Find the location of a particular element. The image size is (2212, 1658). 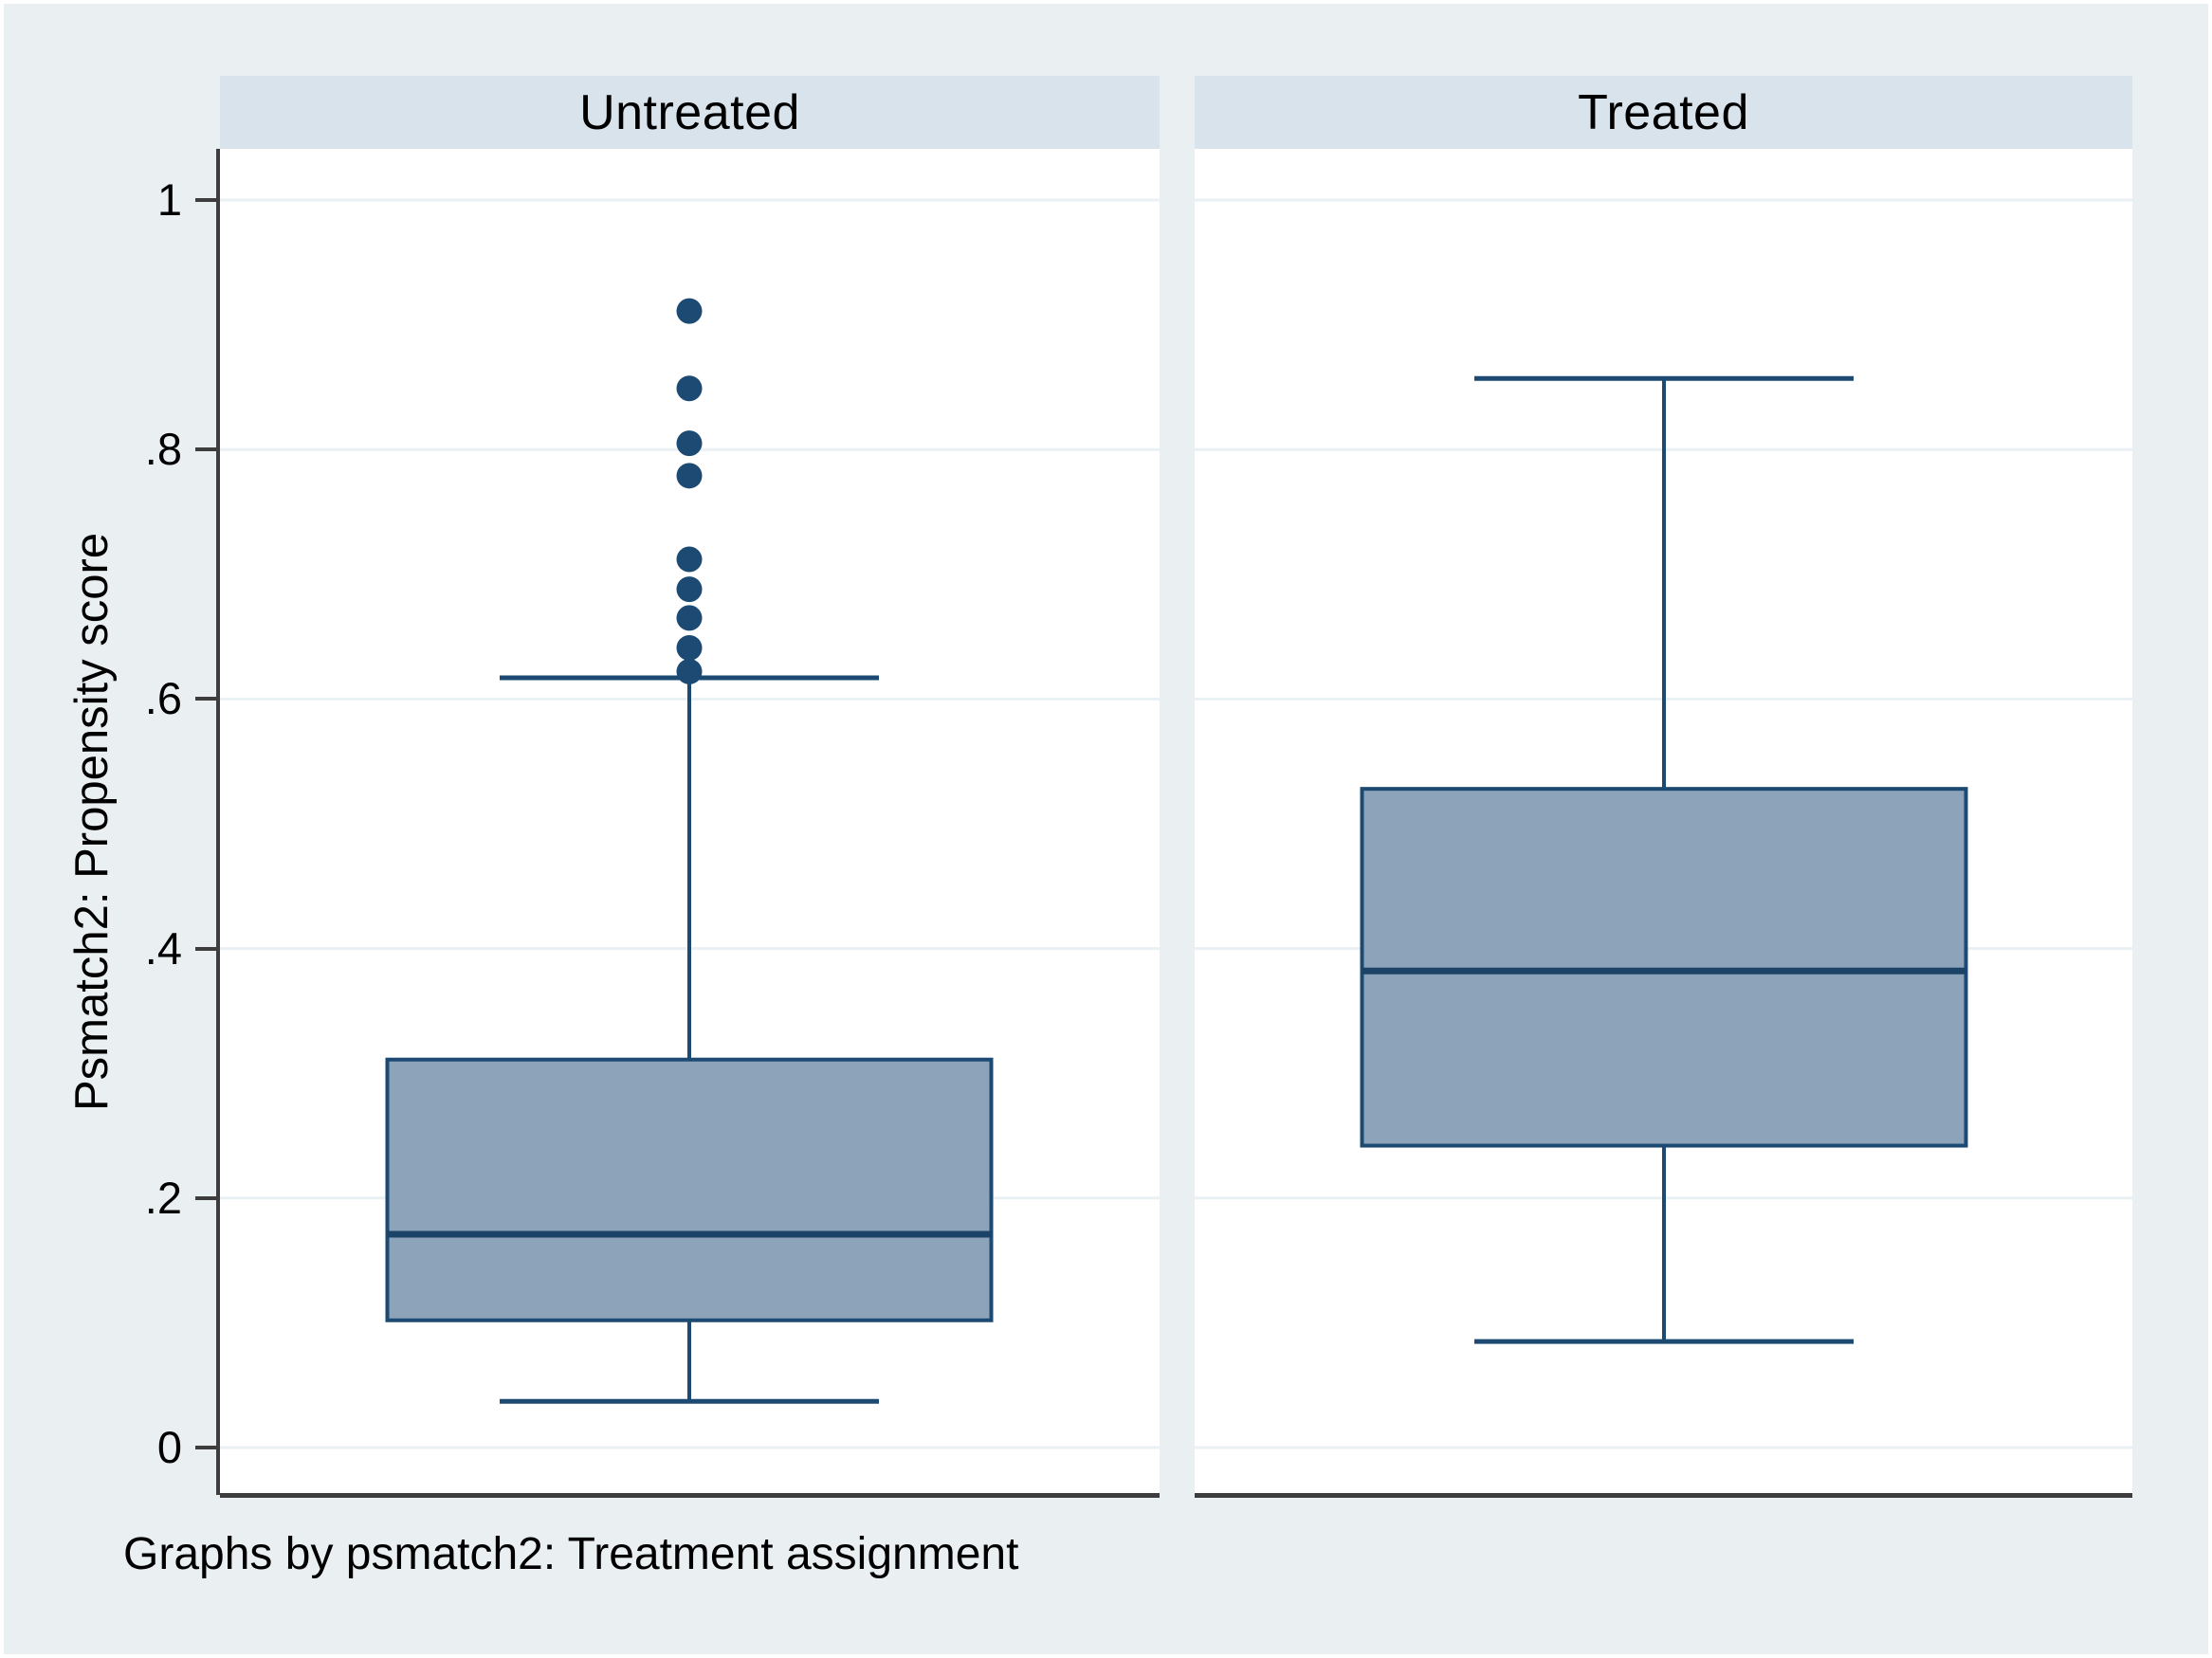

y-axis-line is located at coordinates (218, 822).